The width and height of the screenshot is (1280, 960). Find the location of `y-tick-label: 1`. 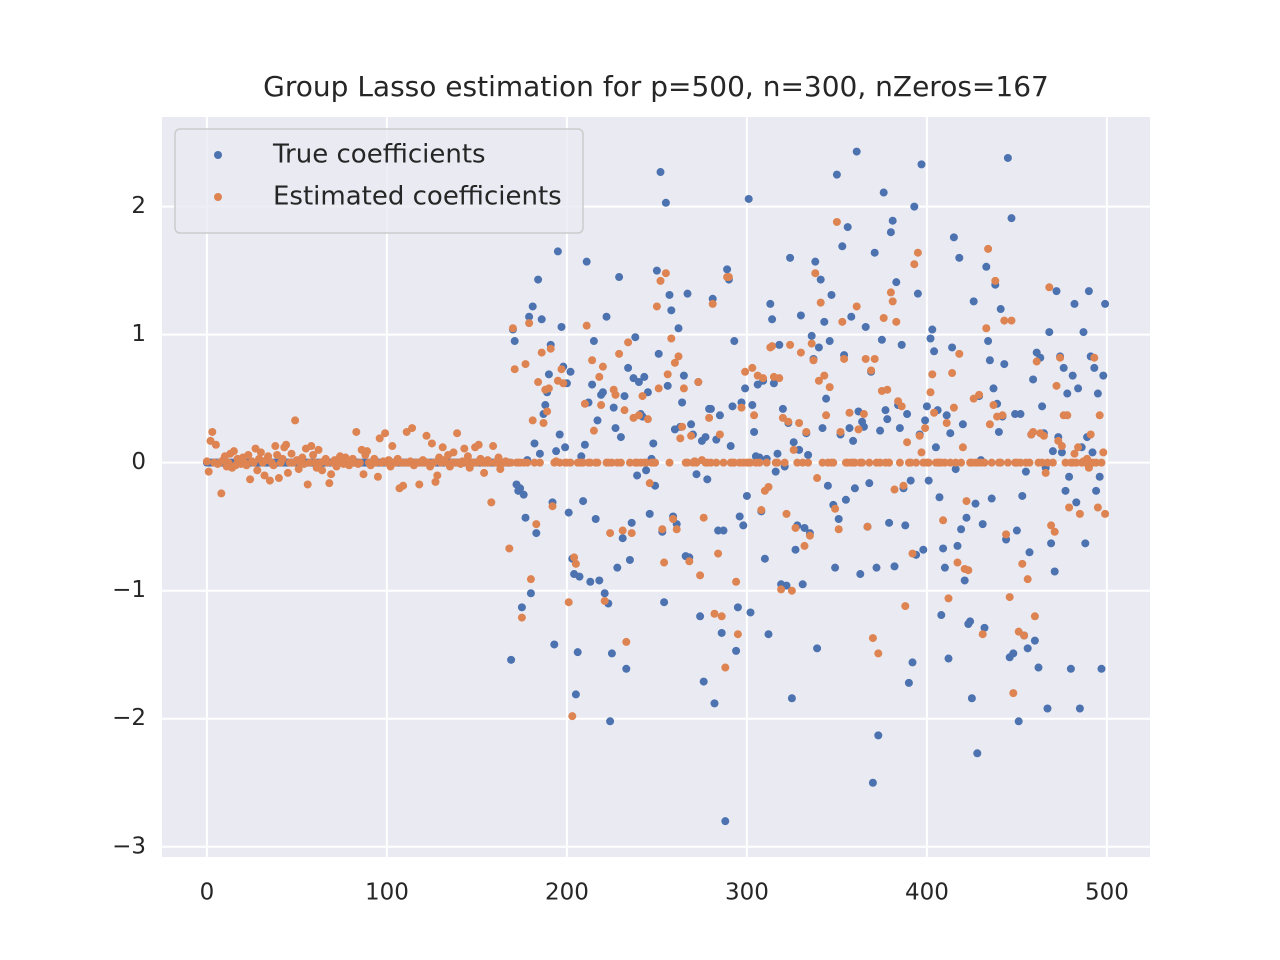

y-tick-label: 1 is located at coordinates (138, 334).